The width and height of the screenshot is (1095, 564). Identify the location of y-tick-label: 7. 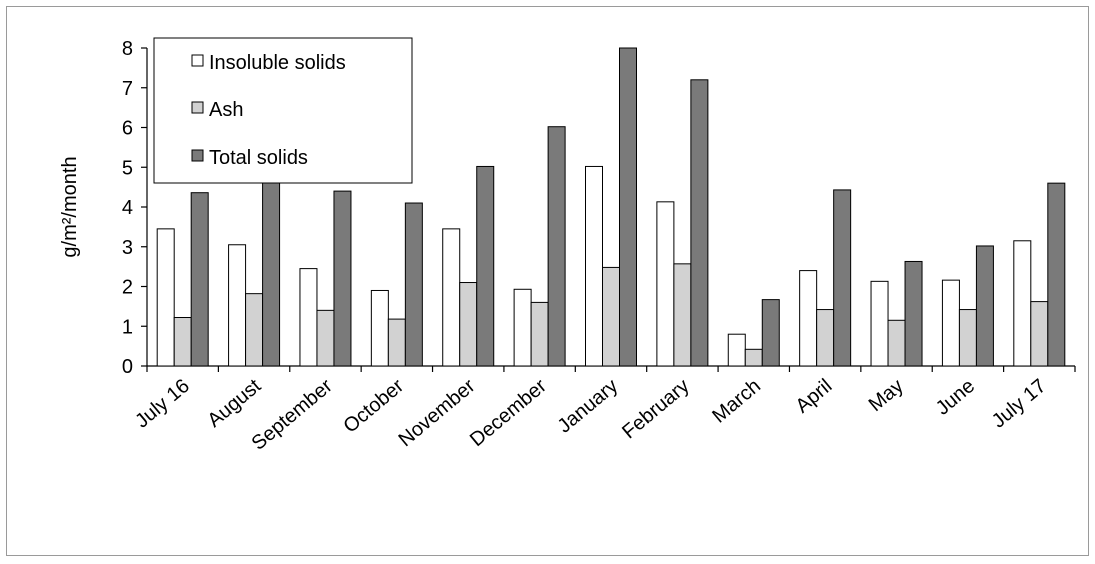
(127, 89).